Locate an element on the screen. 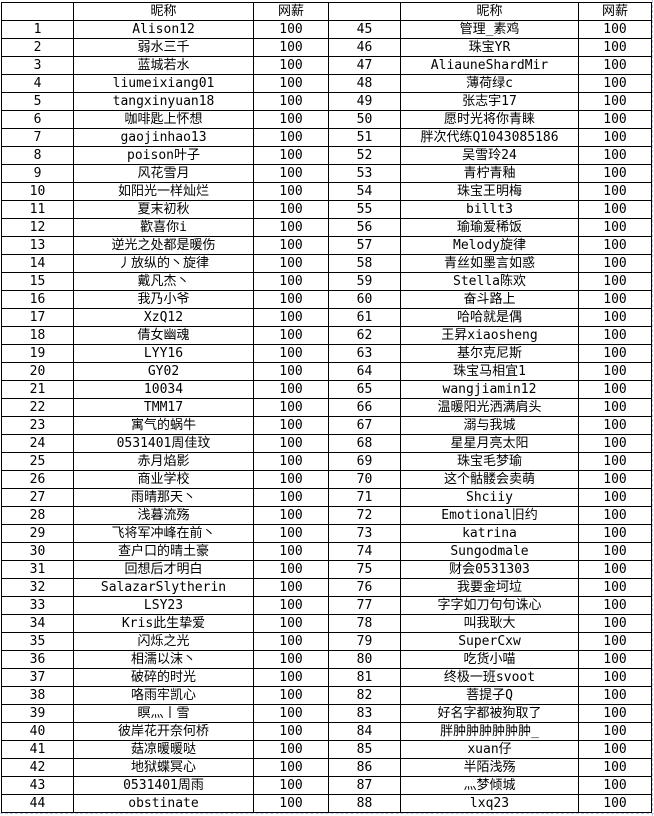 The height and width of the screenshot is (816, 654). right-name-cell: Sungodmale is located at coordinates (489, 551).